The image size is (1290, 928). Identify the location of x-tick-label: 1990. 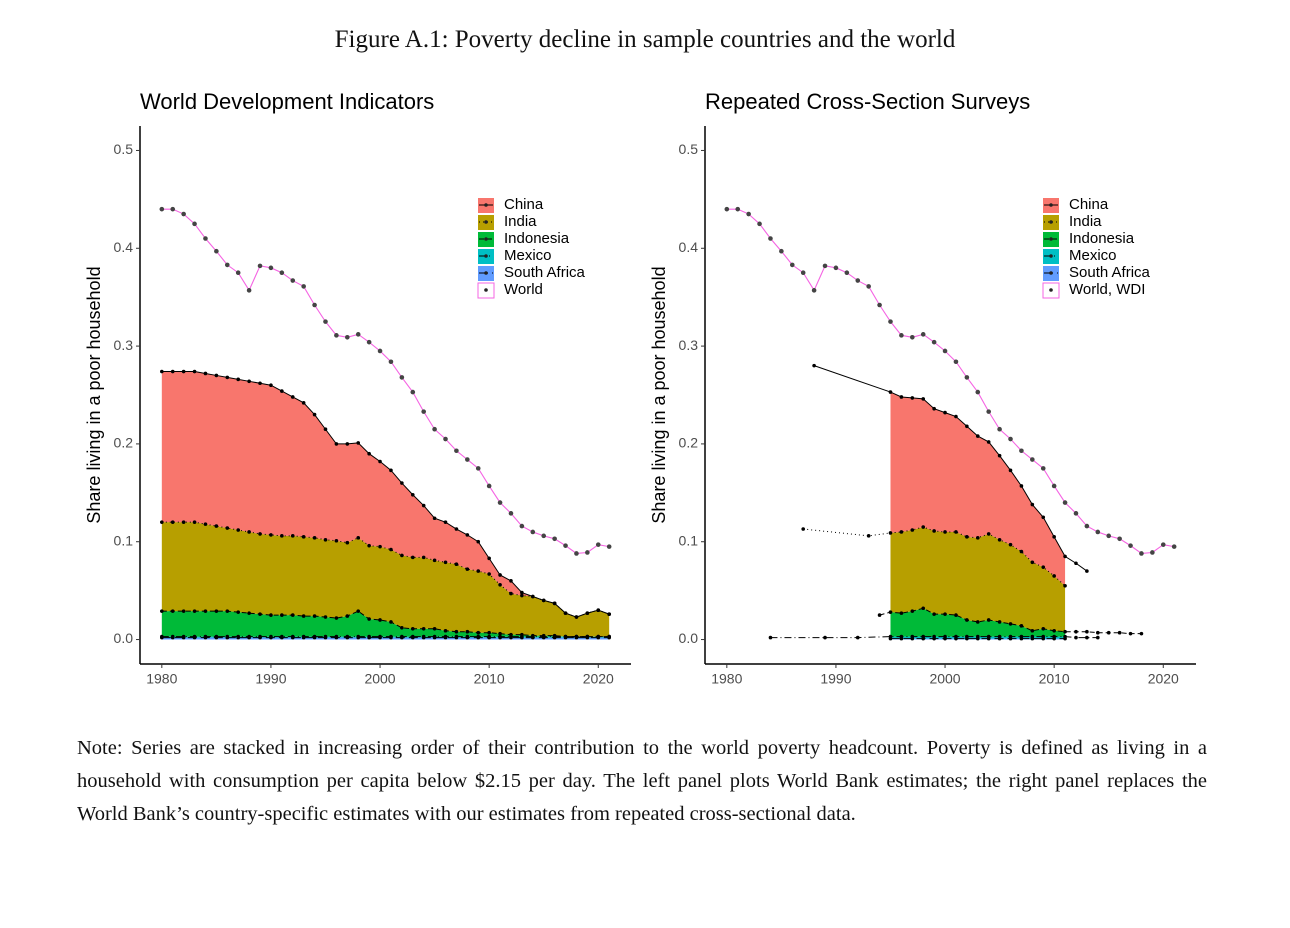
(835, 679).